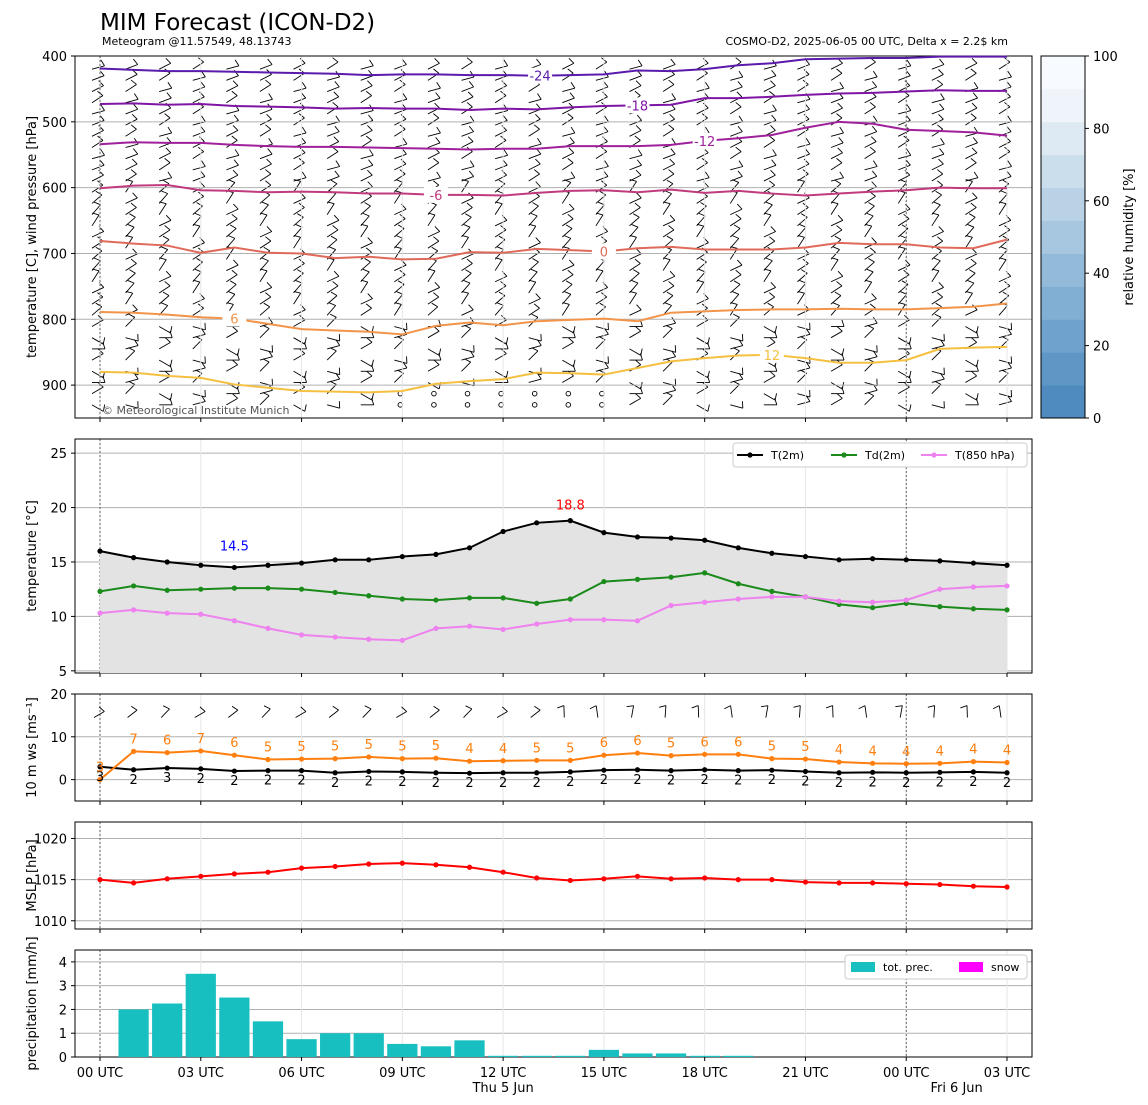 This screenshot has height=1105, width=1148. Describe the element at coordinates (1101, 274) in the screenshot. I see `colorbar-tick-label: 40` at that location.